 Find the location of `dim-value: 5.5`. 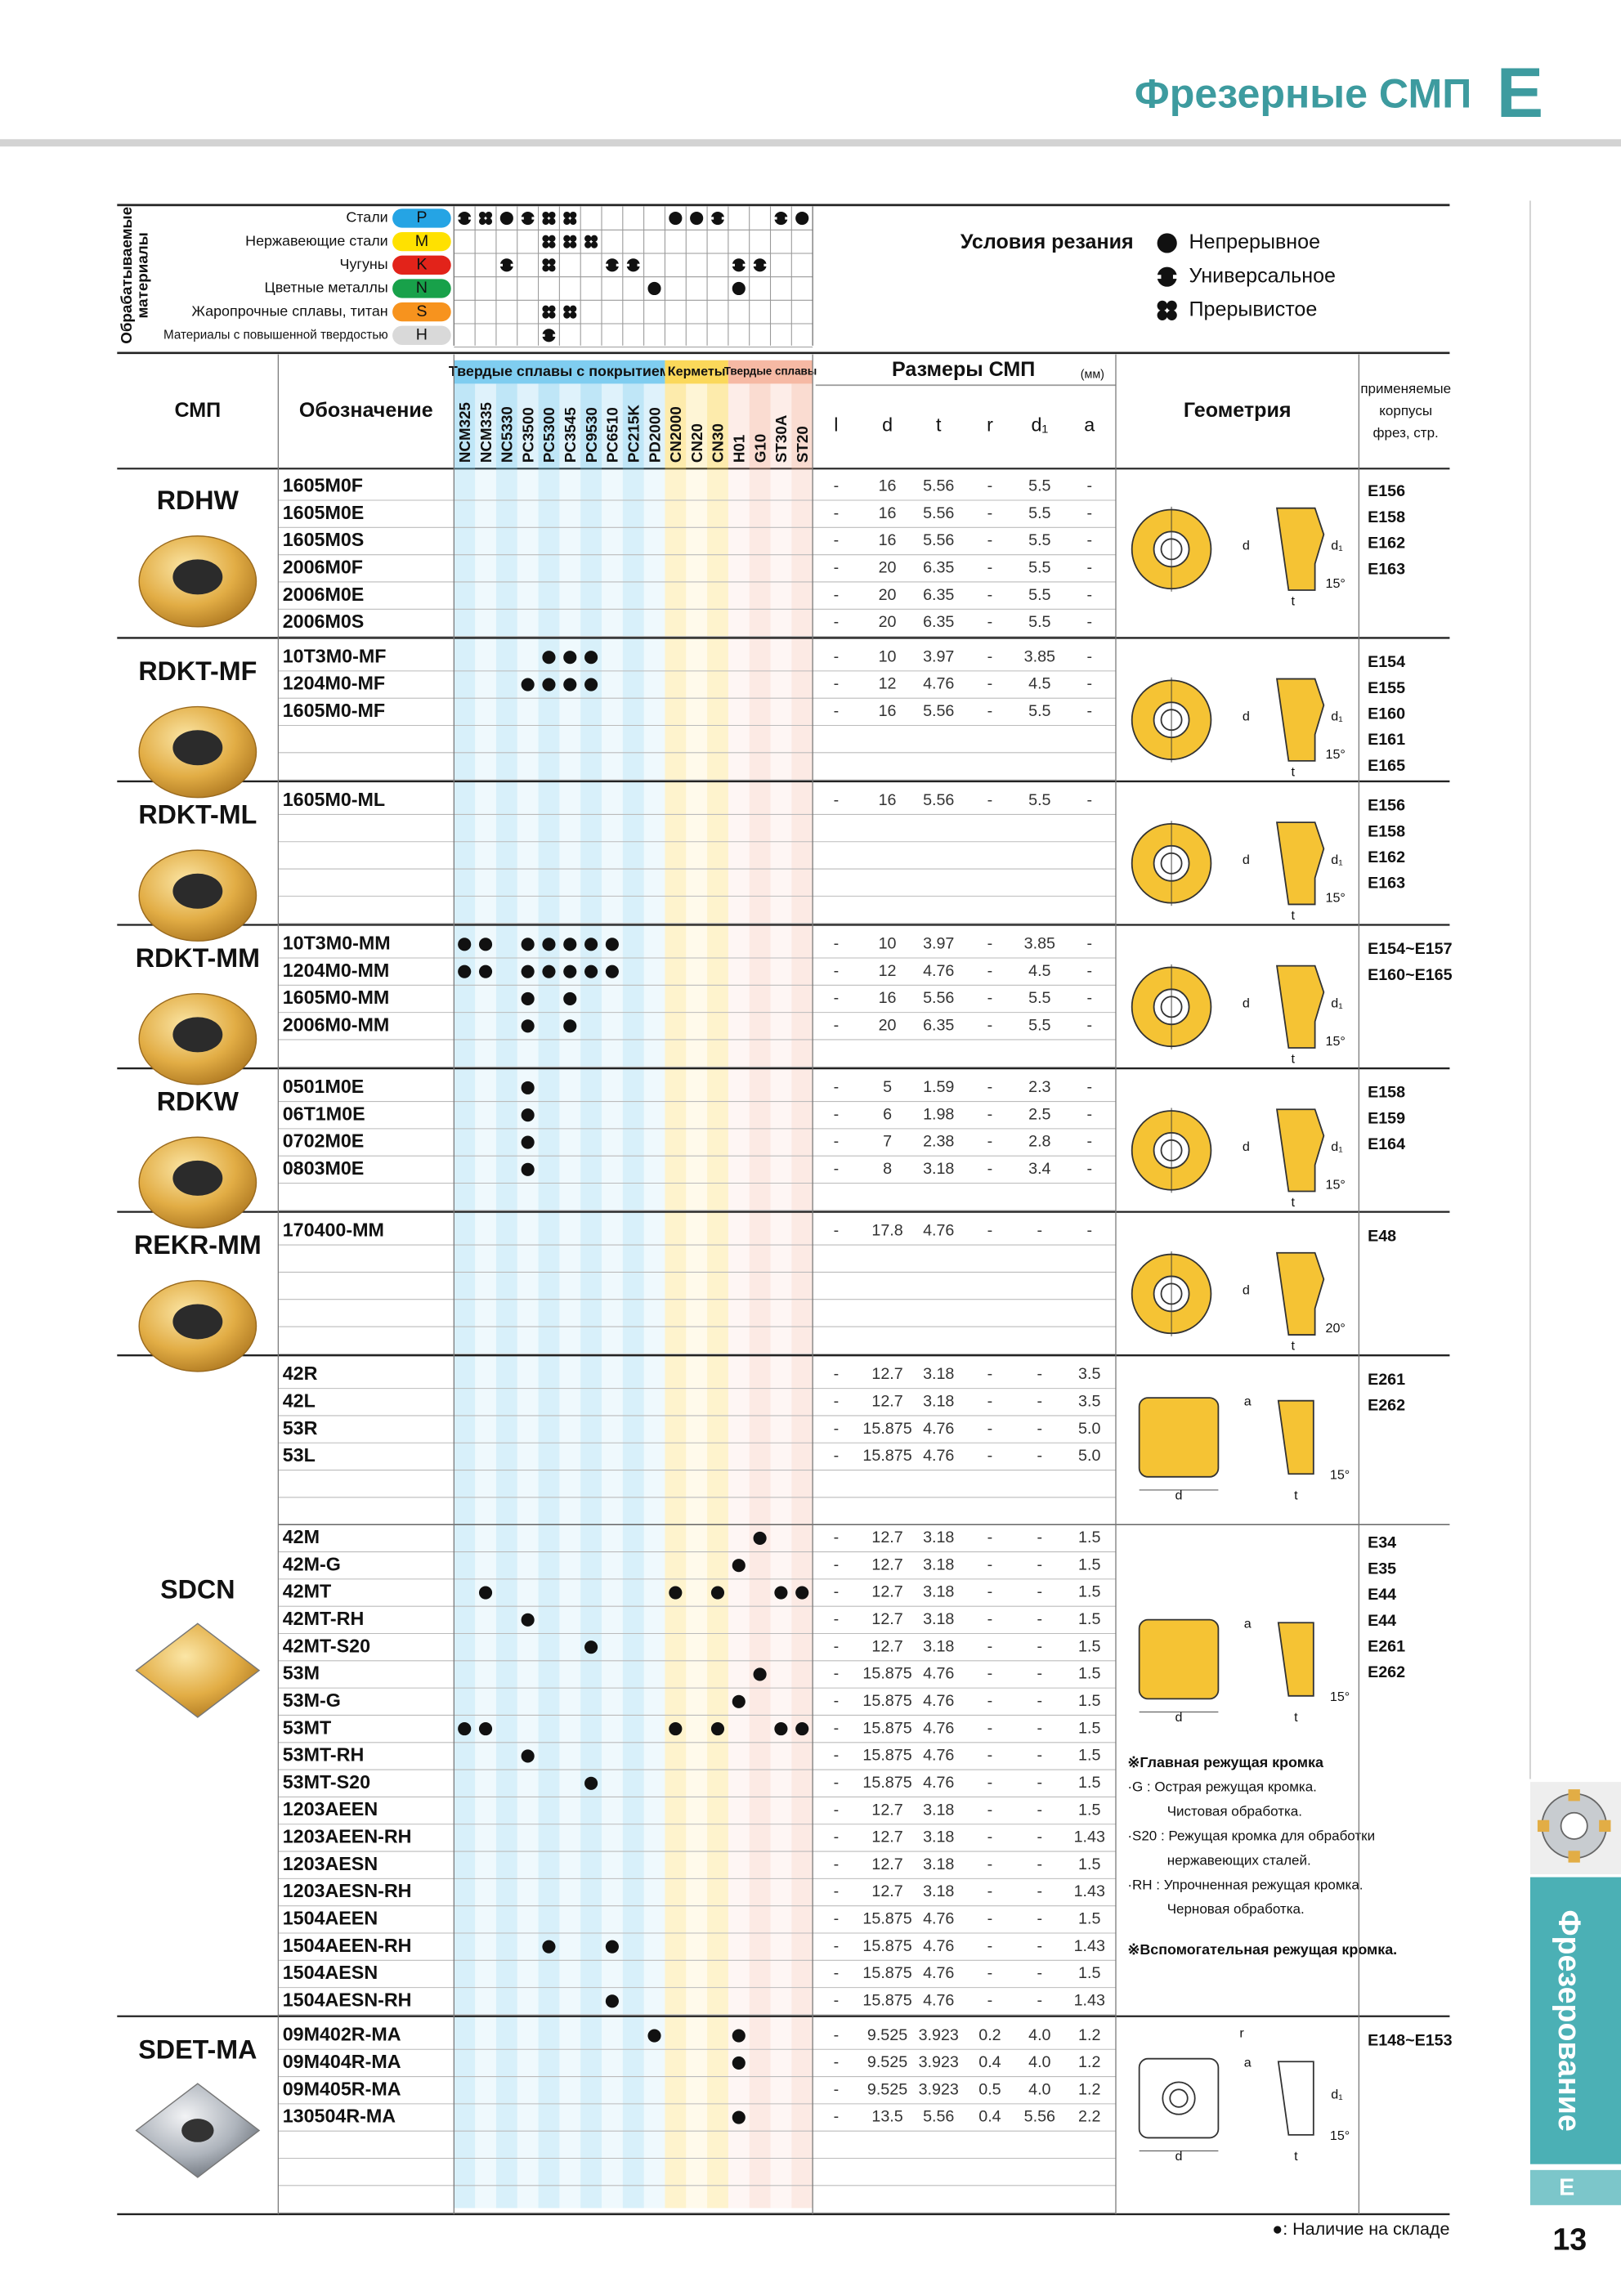

dim-value: 5.5 is located at coordinates (1039, 486).